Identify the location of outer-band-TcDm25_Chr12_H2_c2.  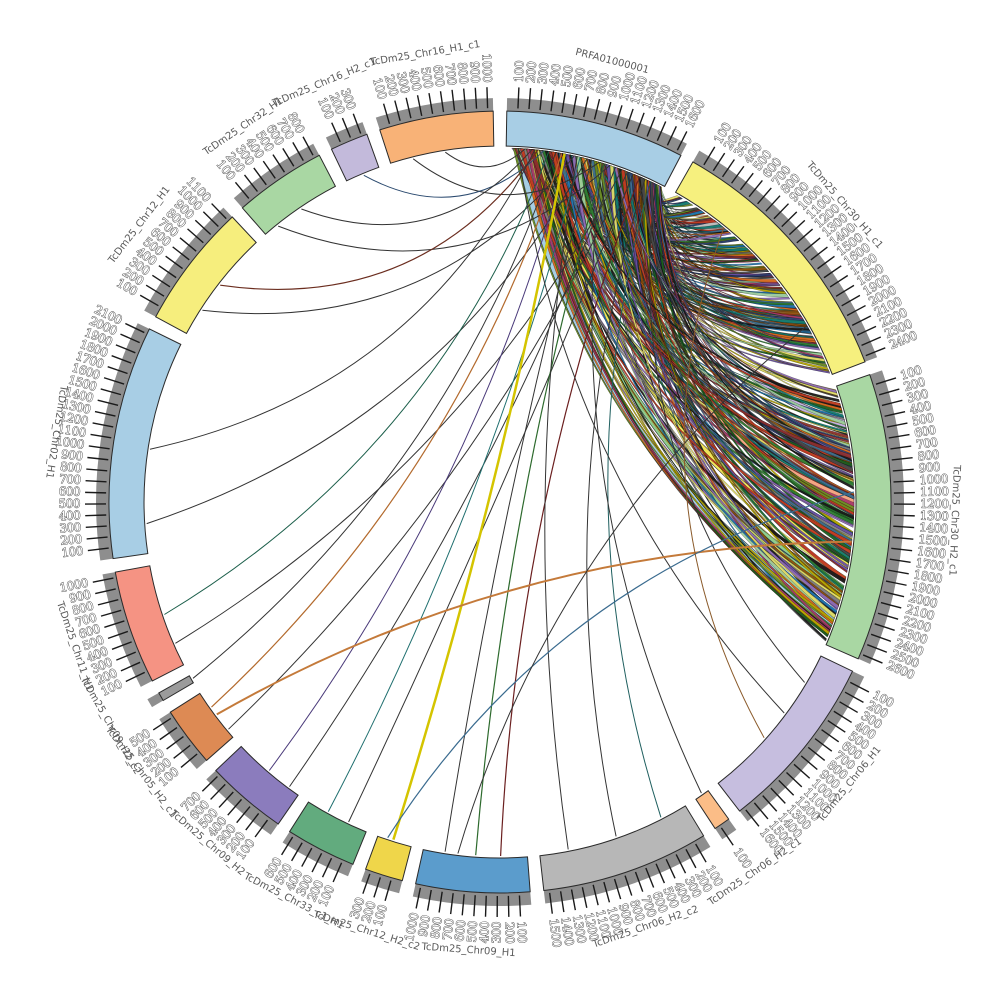
(382, 881).